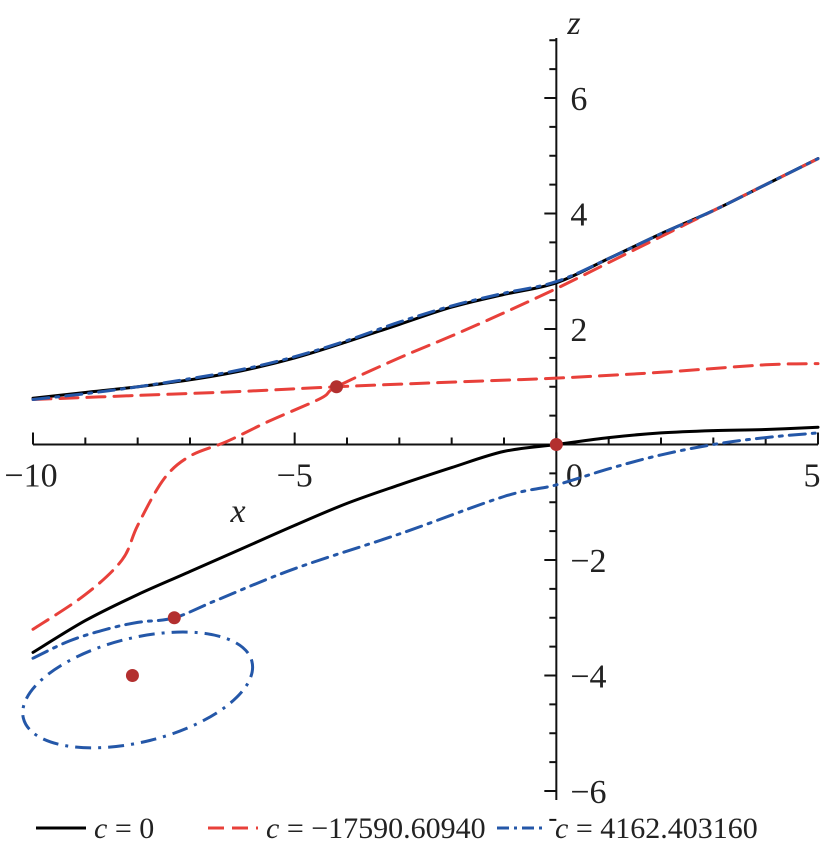  I want to click on y-axis-label: z, so click(573, 23).